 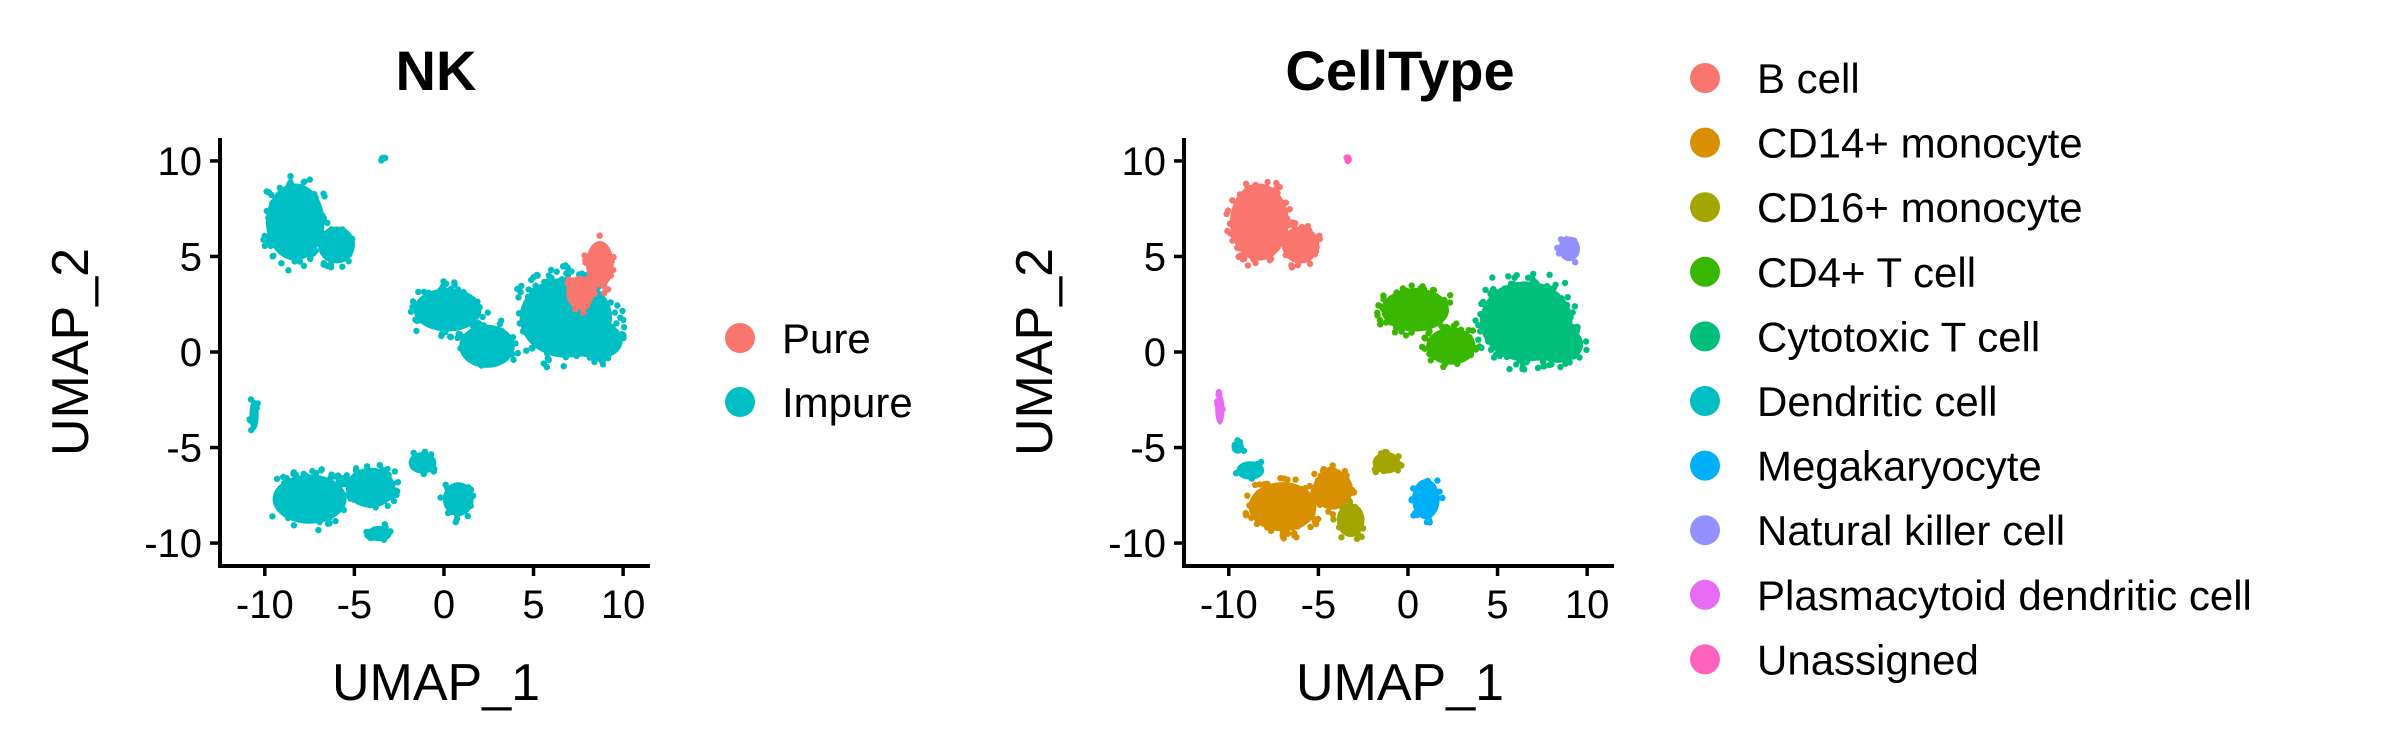 I want to click on series-unassigned, so click(x=1348, y=159).